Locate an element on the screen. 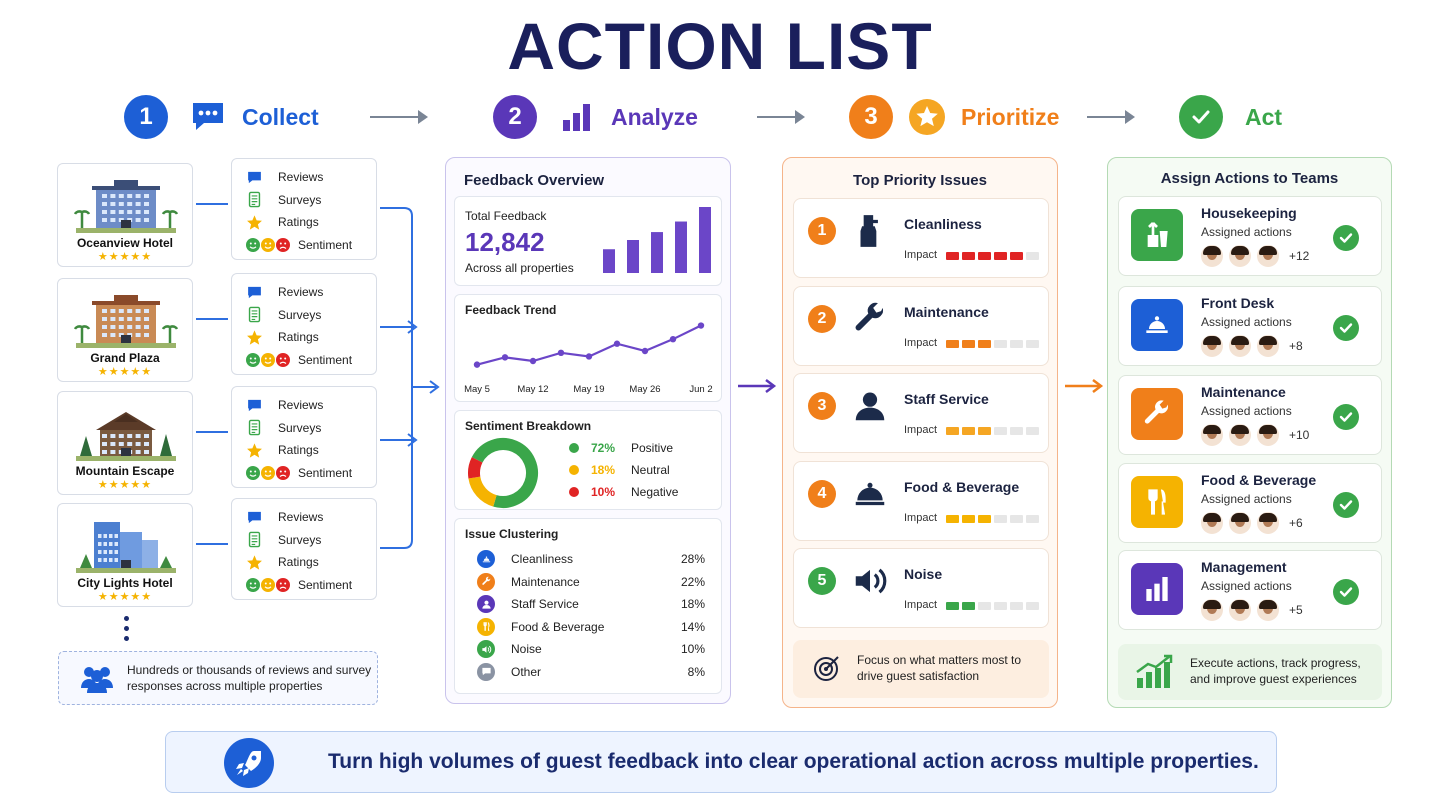 The width and height of the screenshot is (1440, 810). rocket-icon is located at coordinates (249, 763).